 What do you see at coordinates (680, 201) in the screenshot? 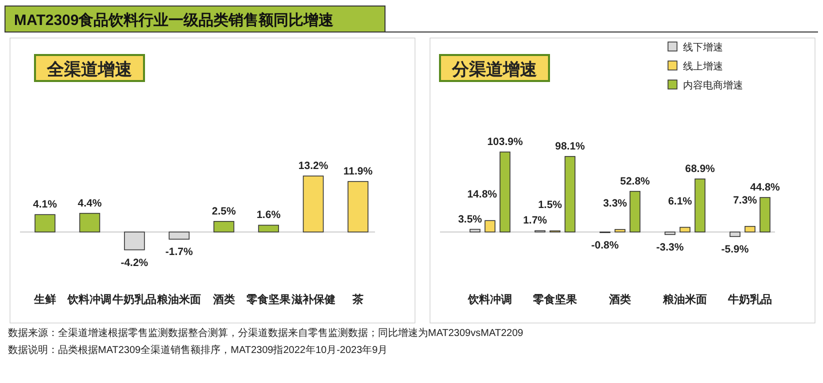
I see `data-label: 6.1%` at bounding box center [680, 201].